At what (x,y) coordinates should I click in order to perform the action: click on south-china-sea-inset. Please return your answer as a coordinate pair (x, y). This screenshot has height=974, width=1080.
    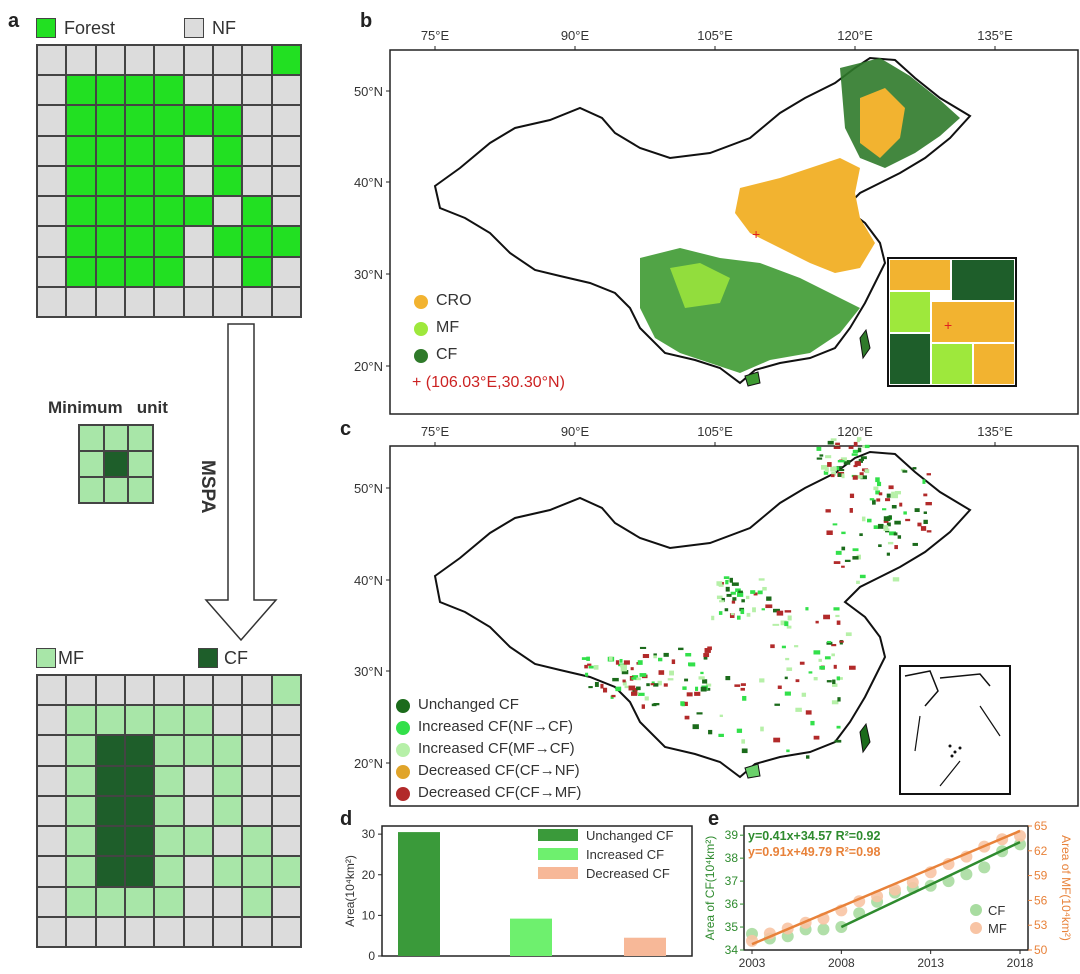
    Looking at the image, I should click on (955, 730).